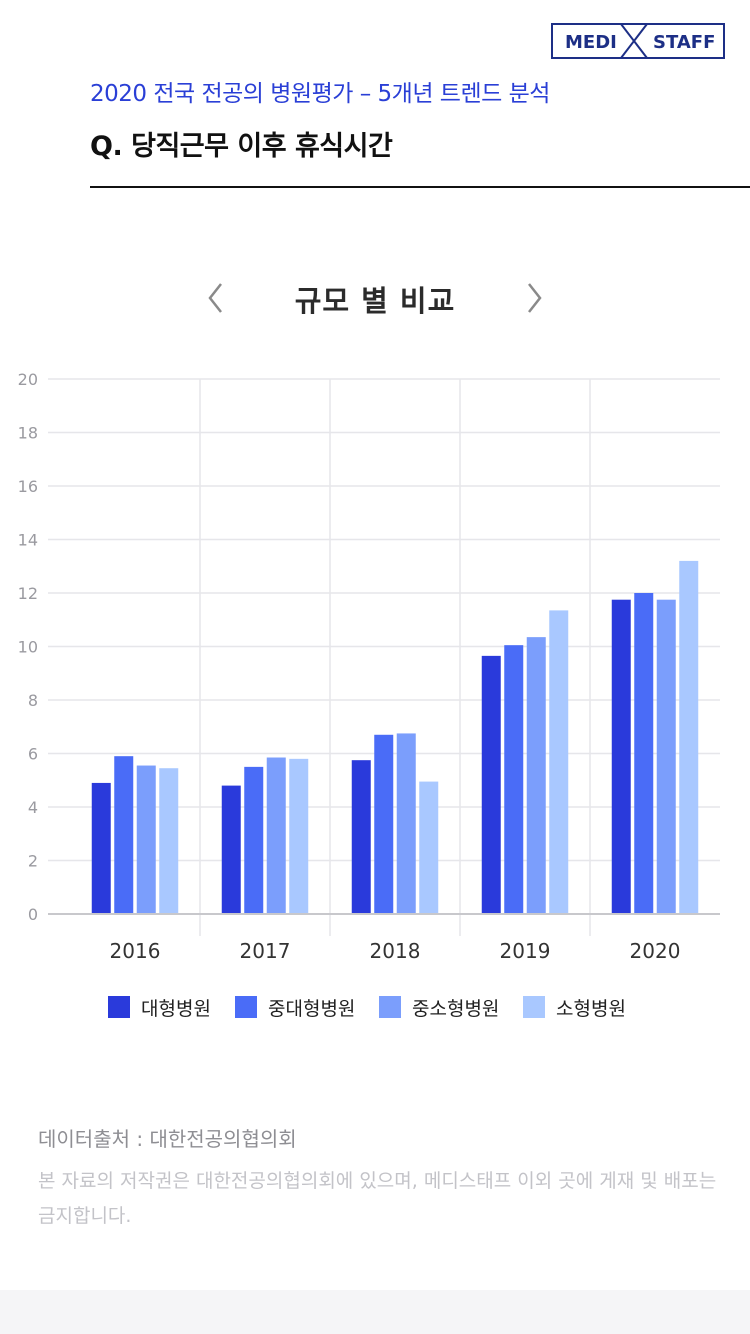 Image resolution: width=750 pixels, height=1334 pixels. Describe the element at coordinates (28, 379) in the screenshot. I see `y-tick-label: 20` at that location.